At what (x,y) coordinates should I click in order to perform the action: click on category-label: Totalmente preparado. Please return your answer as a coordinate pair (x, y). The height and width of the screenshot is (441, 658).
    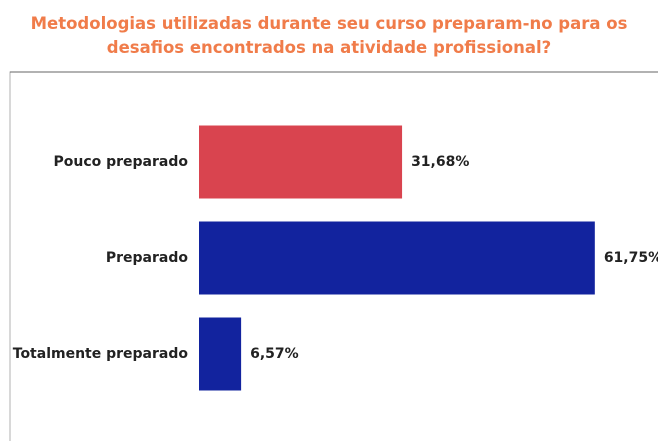
    Looking at the image, I should click on (101, 354).